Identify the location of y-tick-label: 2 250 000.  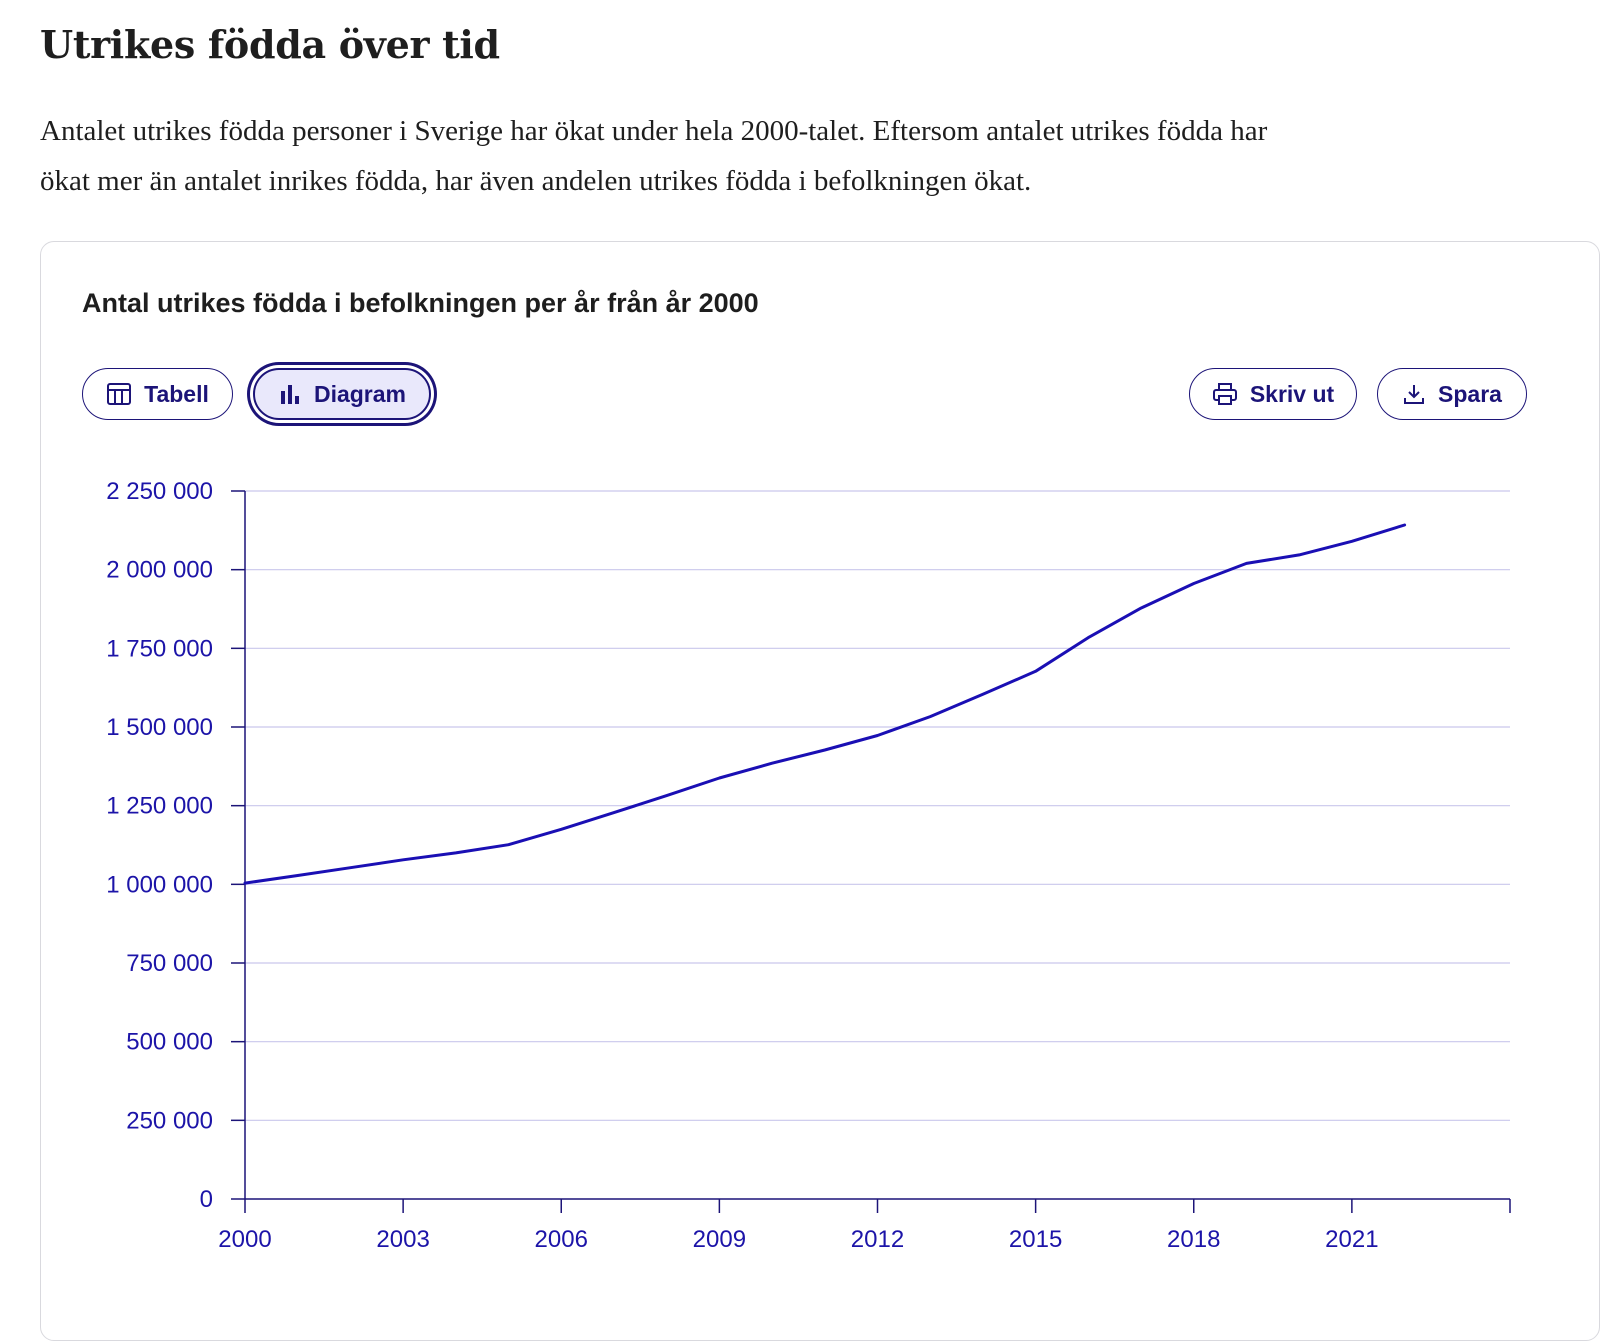
(159, 491).